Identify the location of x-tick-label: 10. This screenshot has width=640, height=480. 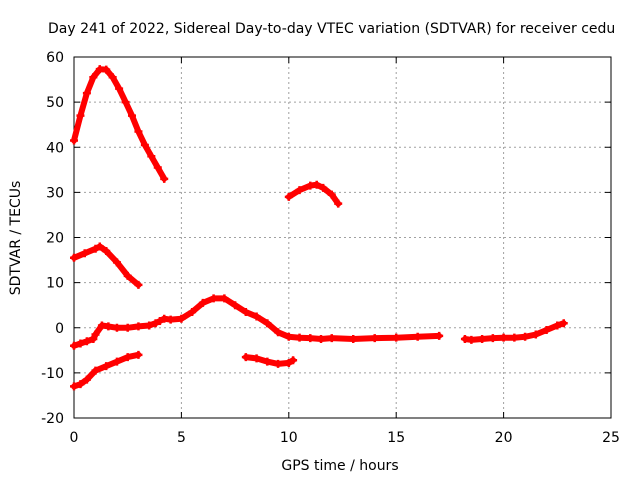
(289, 438).